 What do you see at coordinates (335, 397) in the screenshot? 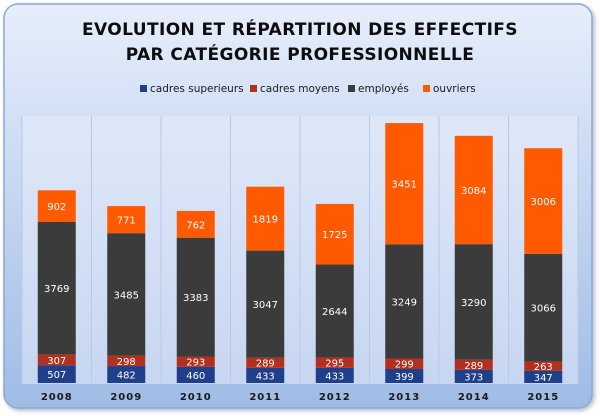
I see `x-tick-label-2012: 2012` at bounding box center [335, 397].